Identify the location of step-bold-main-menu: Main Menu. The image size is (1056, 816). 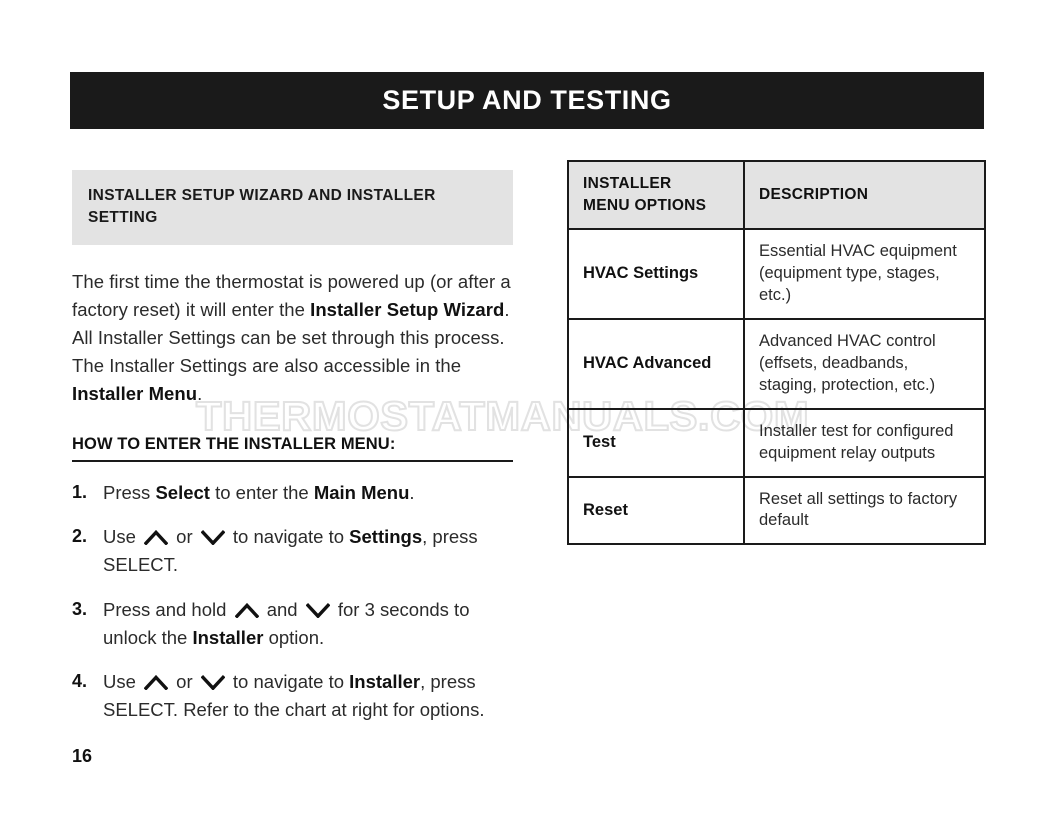
(361, 492).